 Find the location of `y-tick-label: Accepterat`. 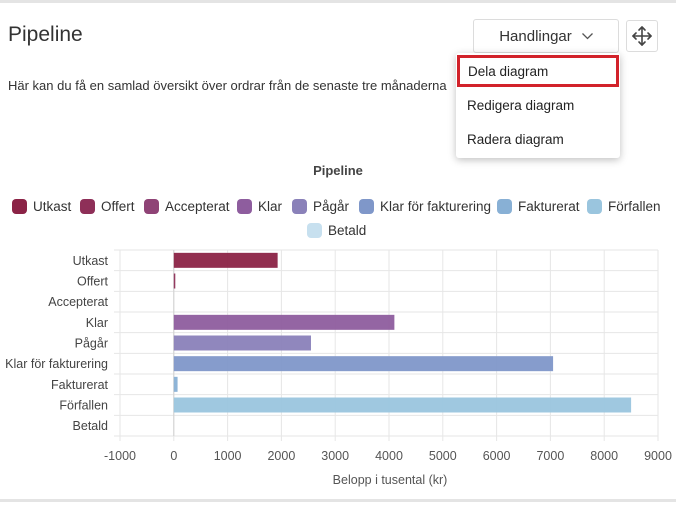

y-tick-label: Accepterat is located at coordinates (78, 302).